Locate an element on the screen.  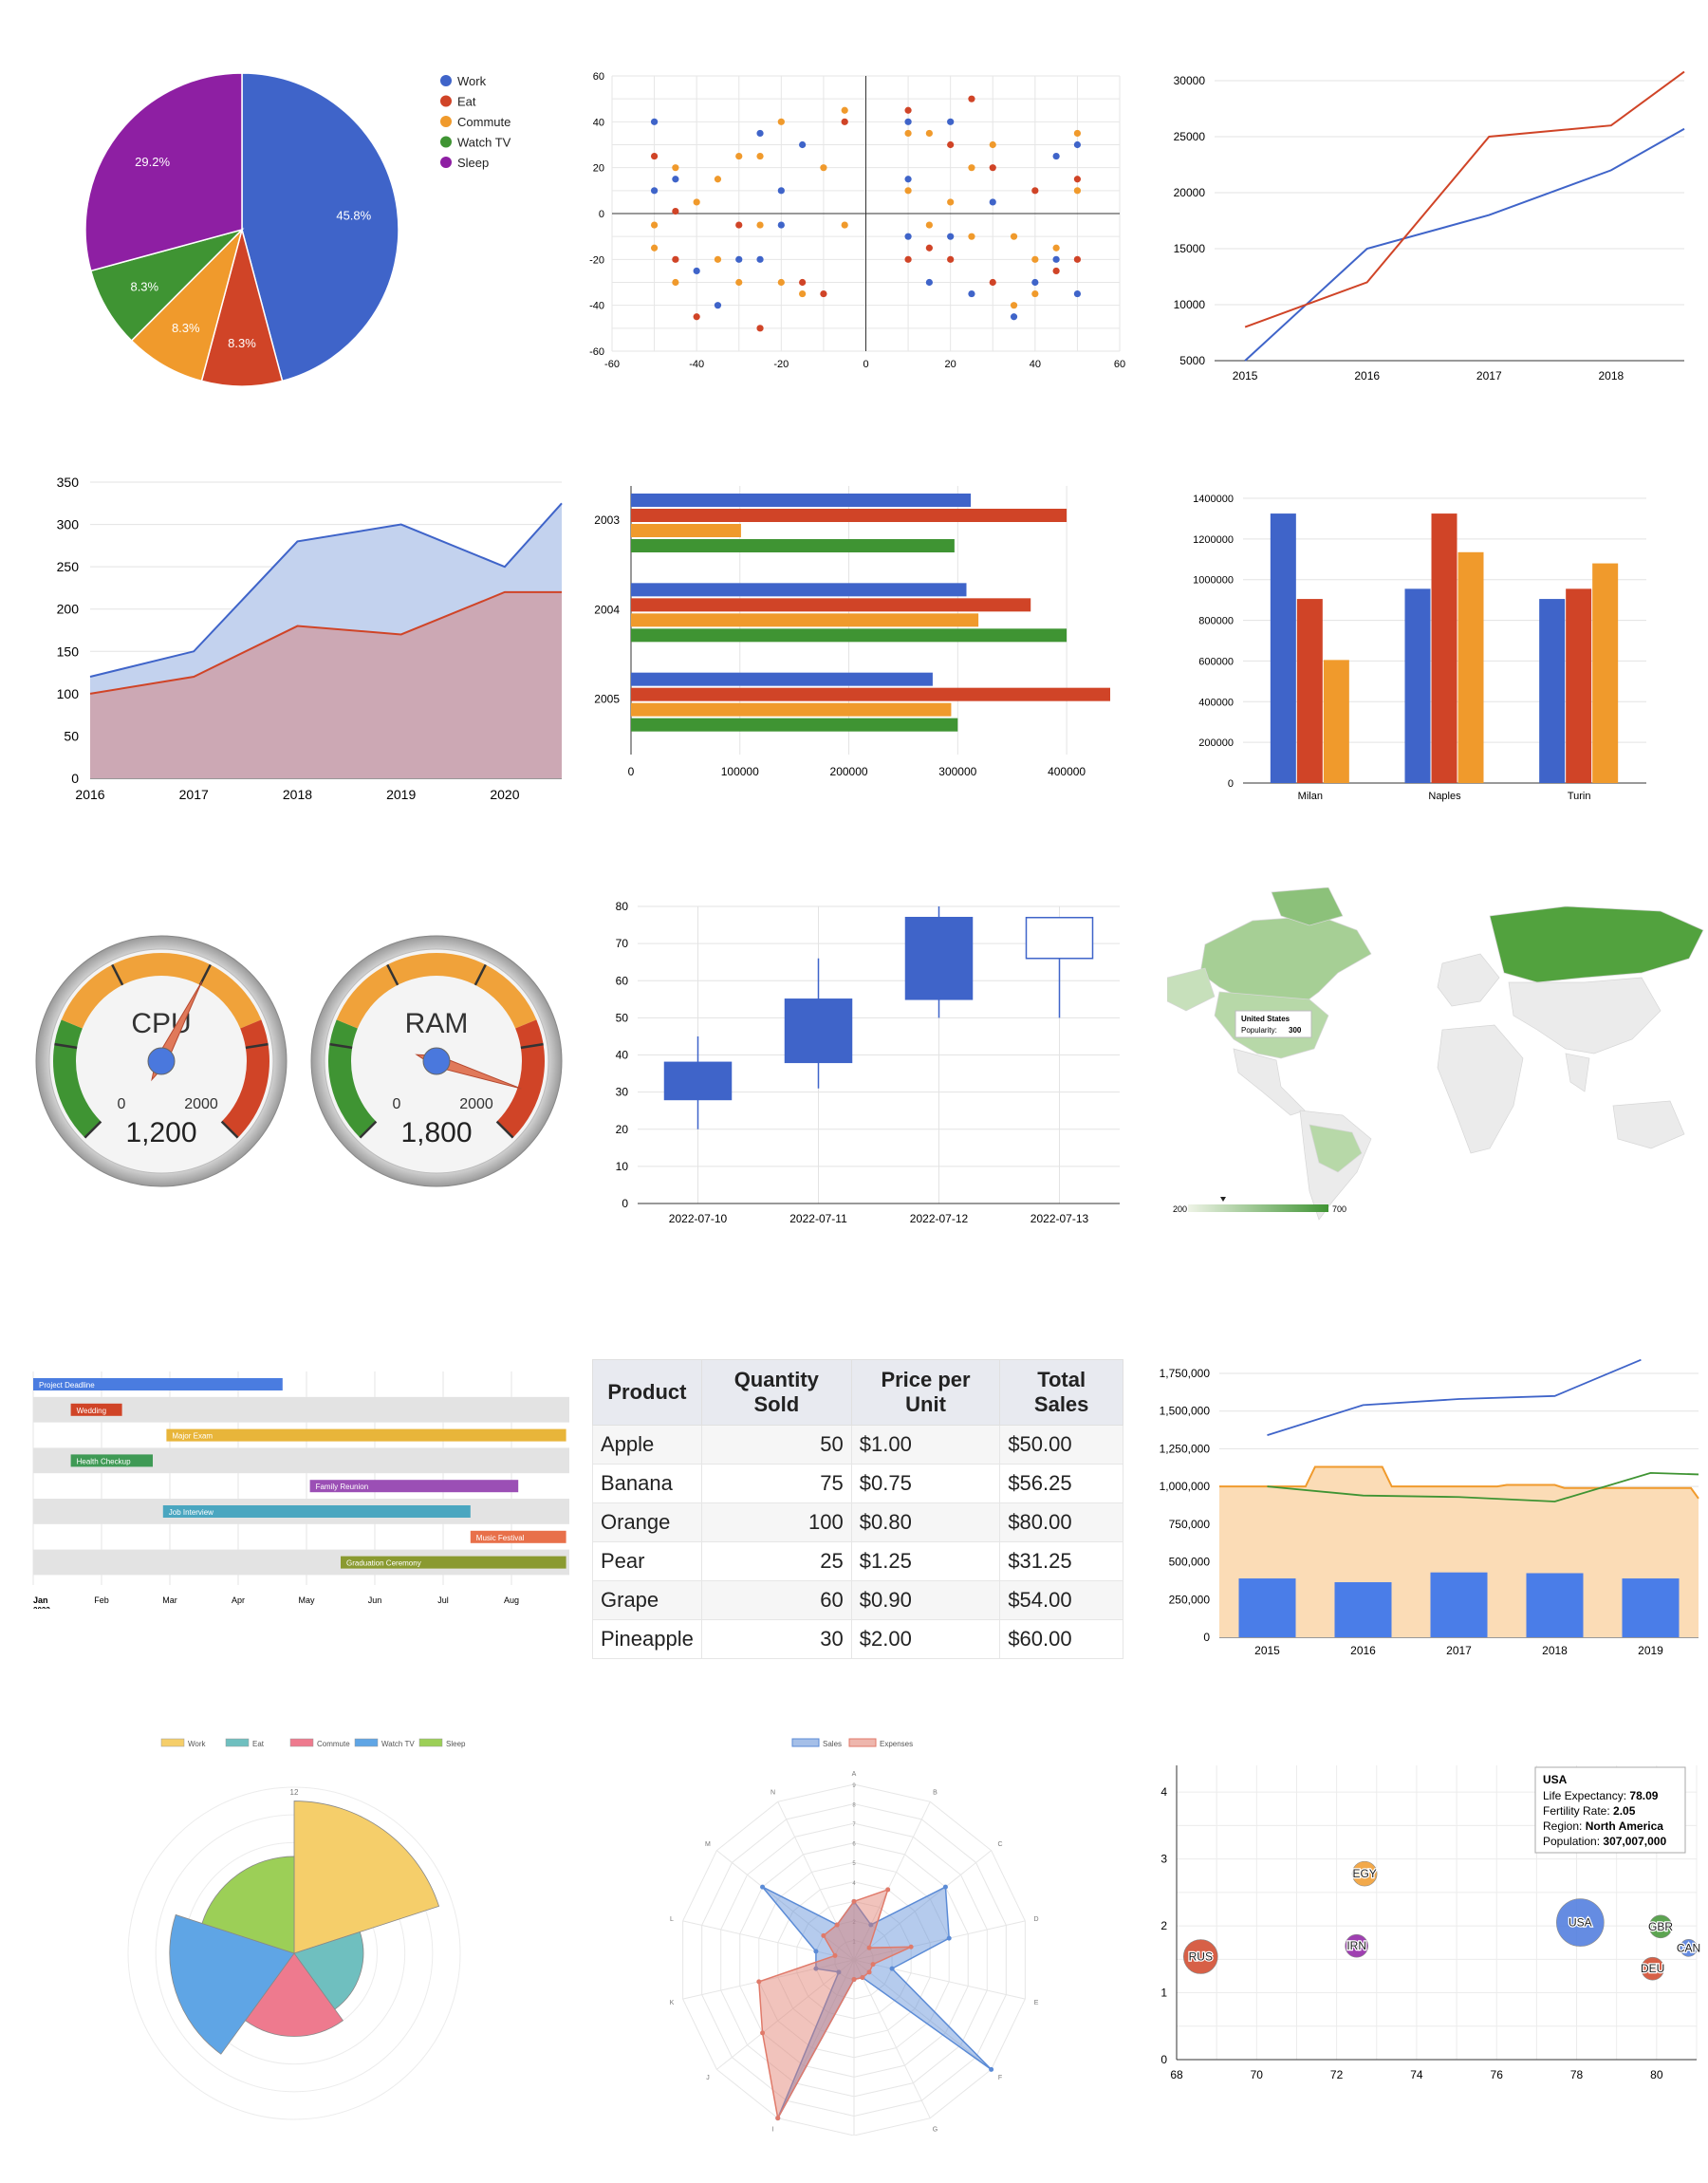
x-tick-label: 80 is located at coordinates (1656, 2074).